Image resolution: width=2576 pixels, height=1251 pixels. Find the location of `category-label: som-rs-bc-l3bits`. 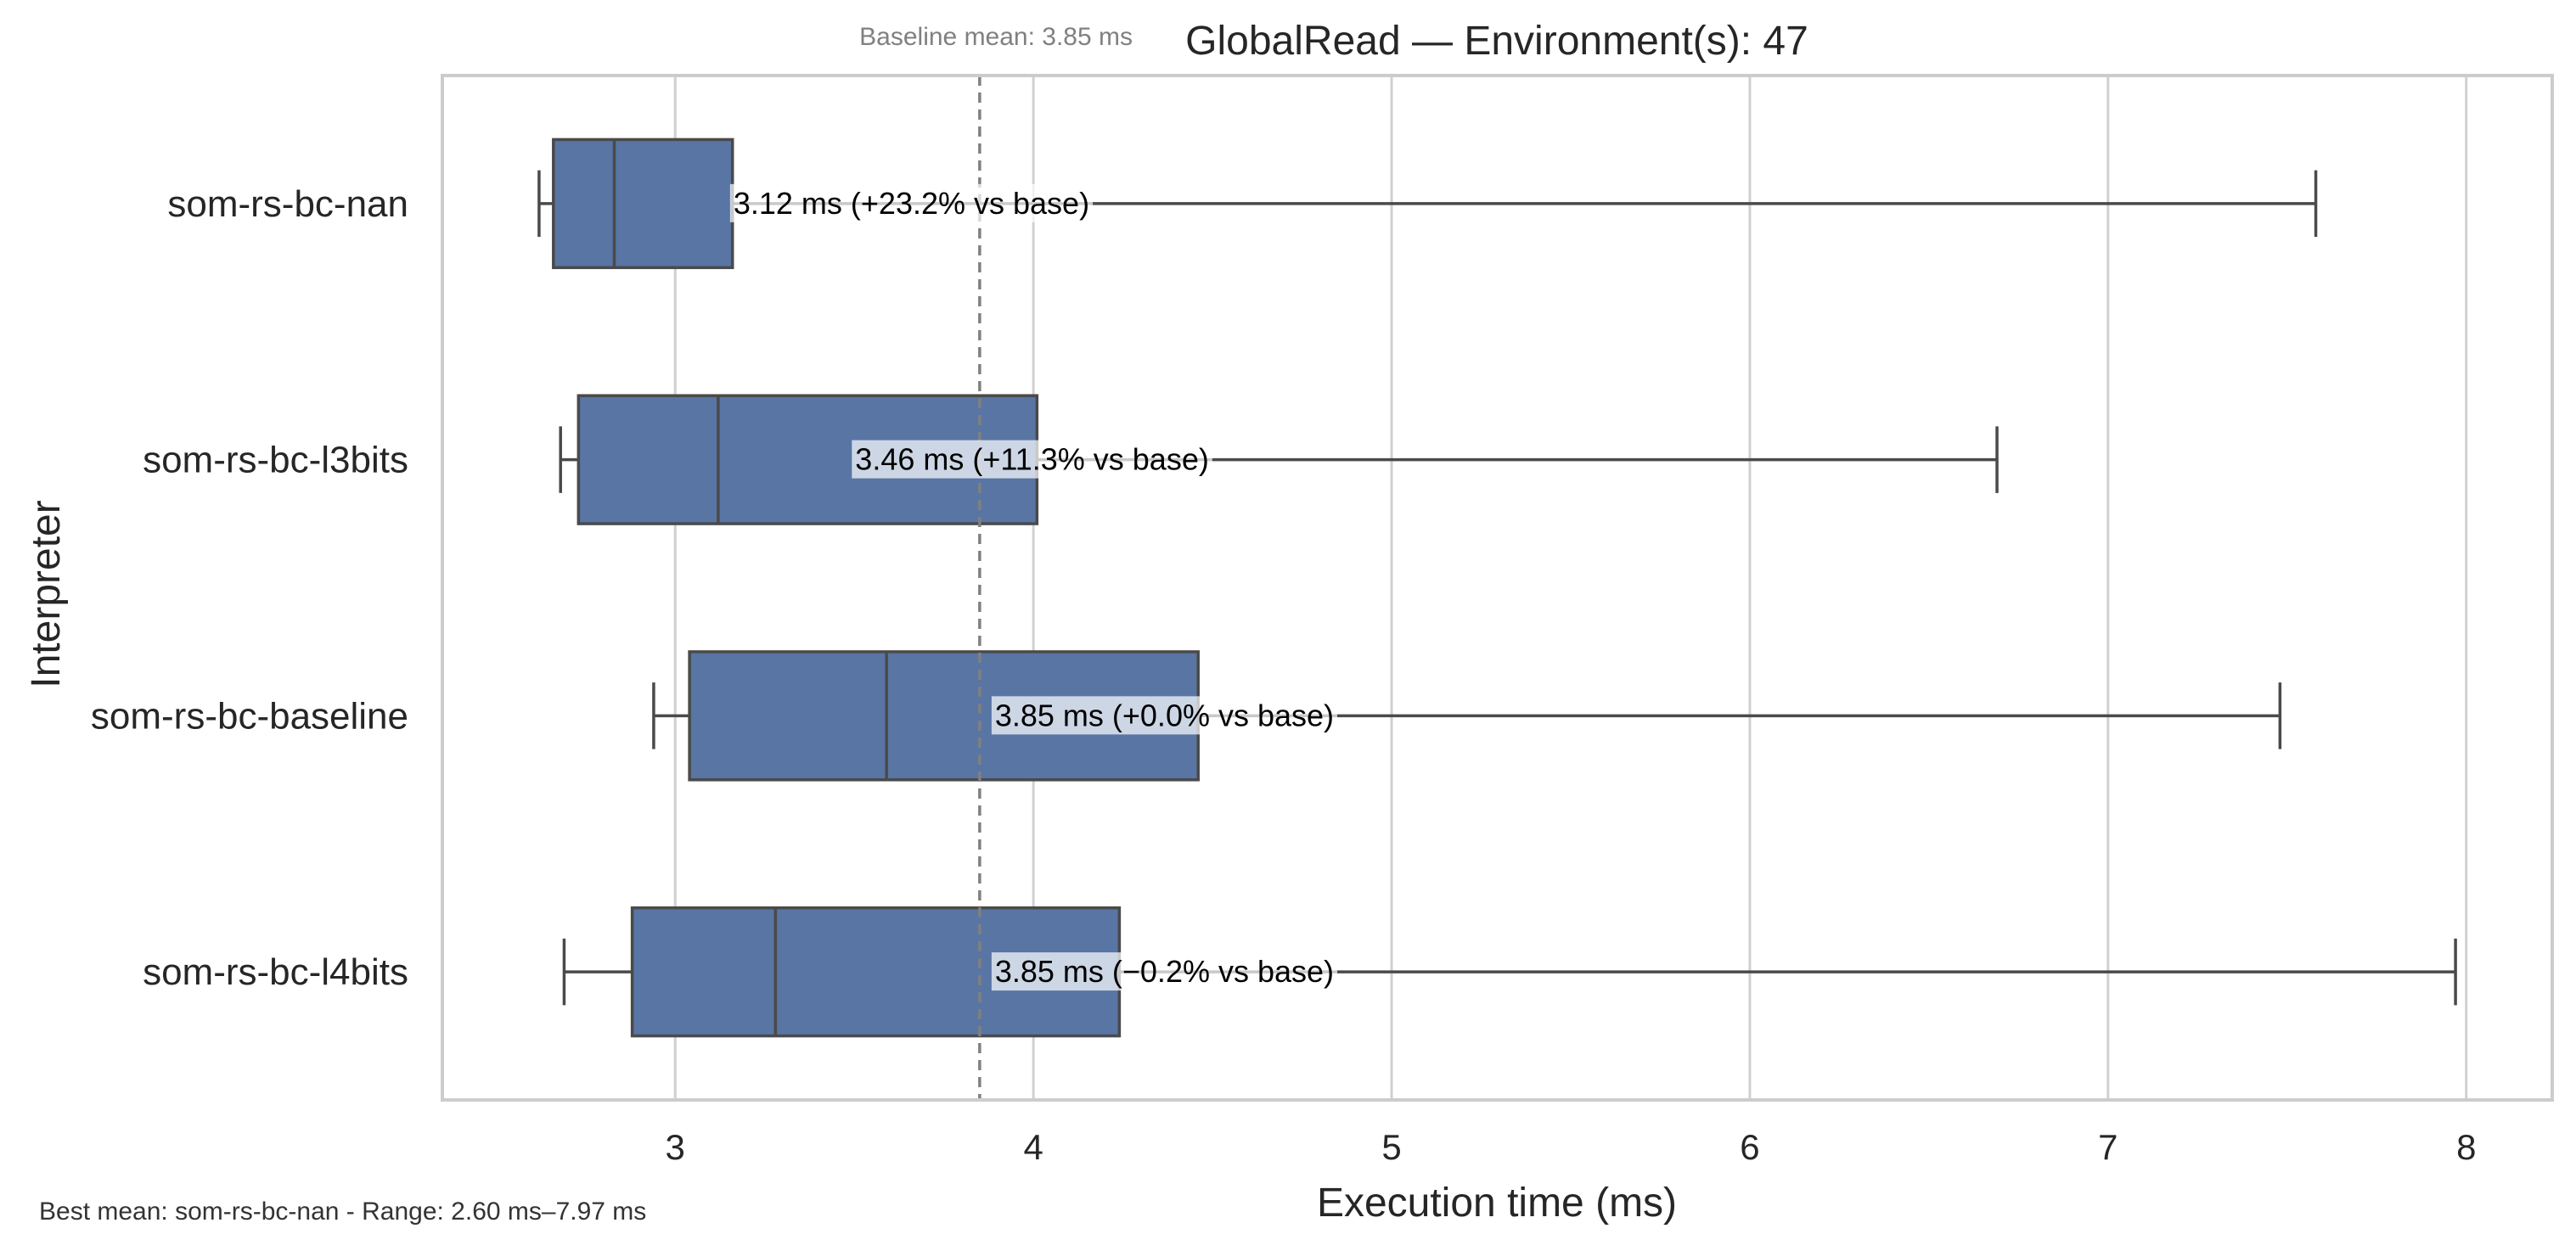

category-label: som-rs-bc-l3bits is located at coordinates (275, 461).